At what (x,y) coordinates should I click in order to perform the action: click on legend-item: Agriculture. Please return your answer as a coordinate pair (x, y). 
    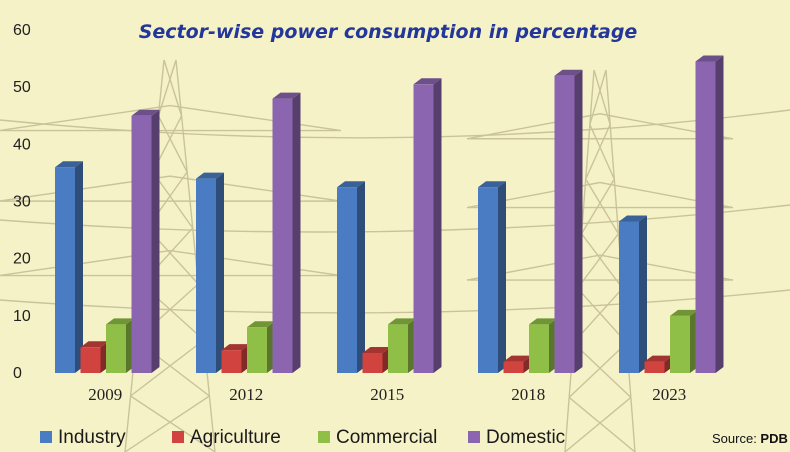
    Looking at the image, I should click on (226, 437).